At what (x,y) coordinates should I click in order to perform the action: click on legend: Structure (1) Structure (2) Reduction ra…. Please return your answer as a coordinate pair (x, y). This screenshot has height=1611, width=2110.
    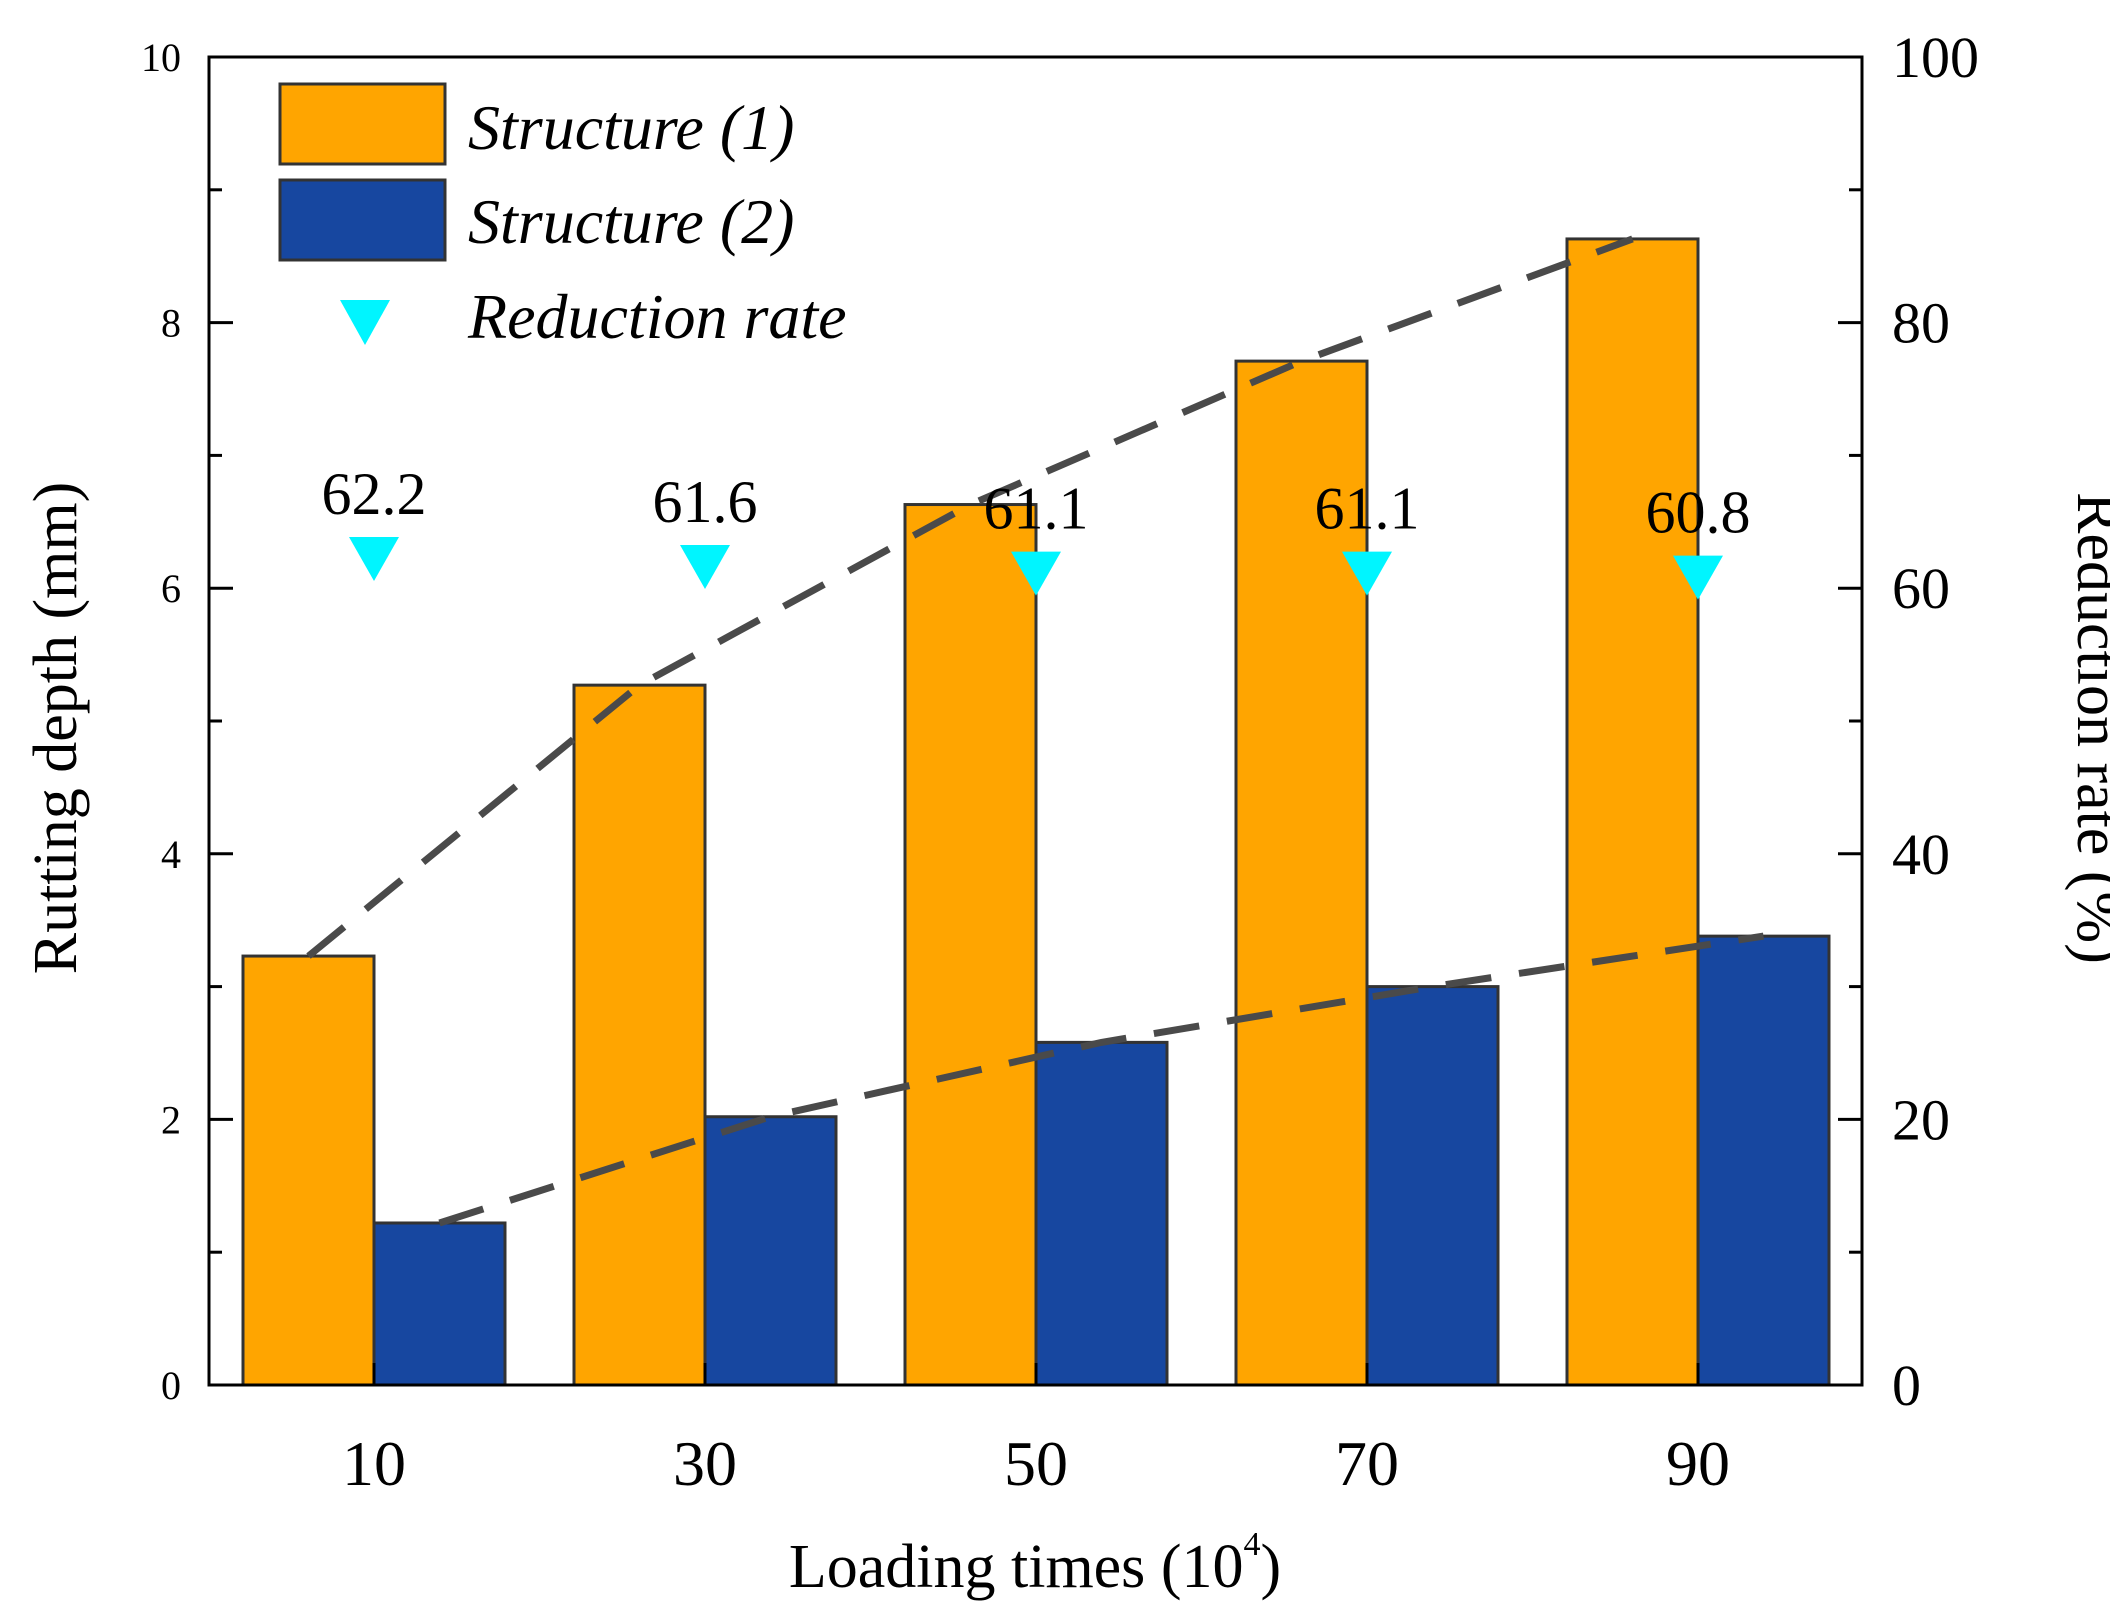
    Looking at the image, I should click on (562, 217).